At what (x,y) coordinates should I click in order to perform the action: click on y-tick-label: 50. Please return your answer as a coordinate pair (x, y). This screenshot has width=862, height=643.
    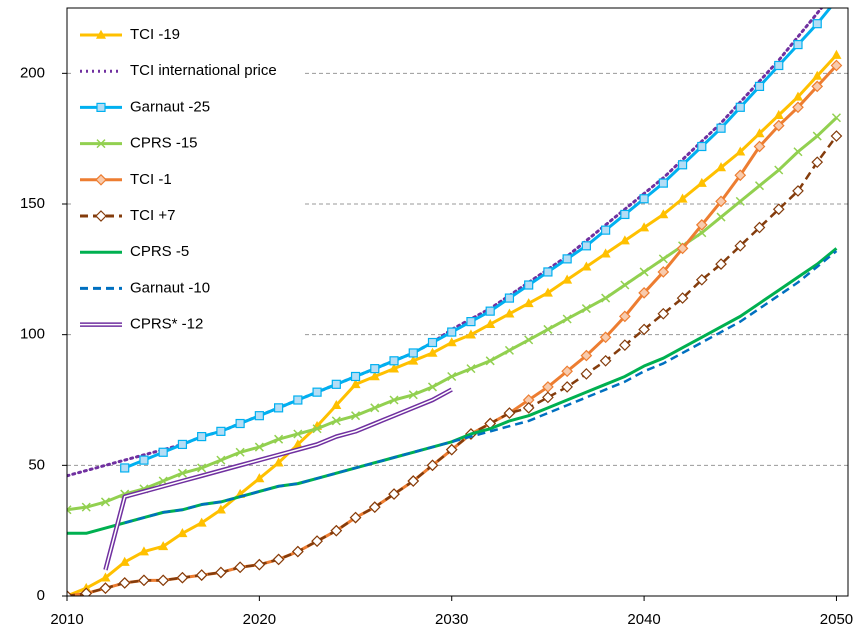
    Looking at the image, I should click on (36, 464).